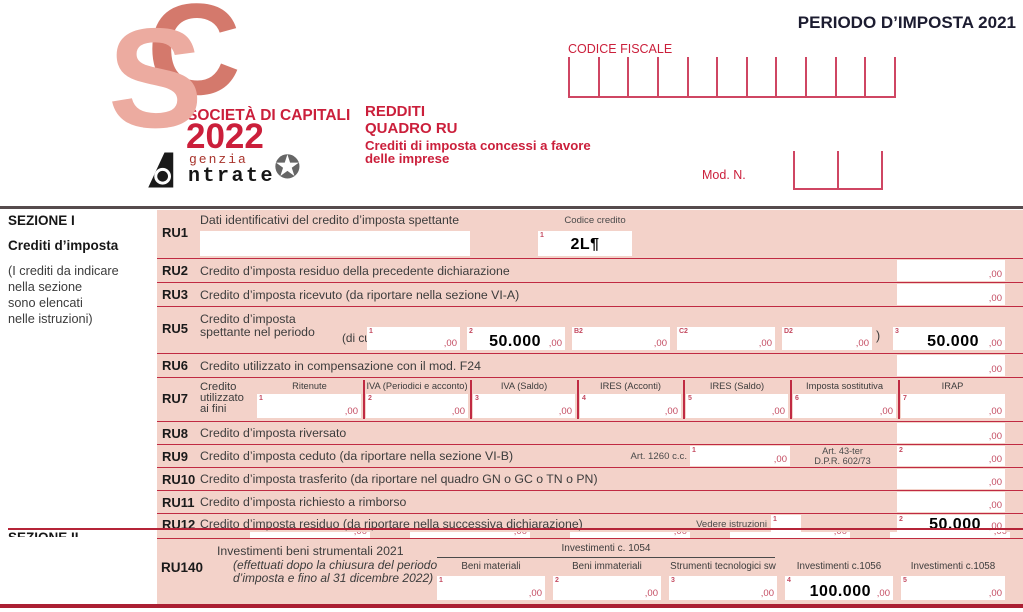  I want to click on ru140-field-investimenti-1056: 4 100.000 ,00, so click(839, 588).